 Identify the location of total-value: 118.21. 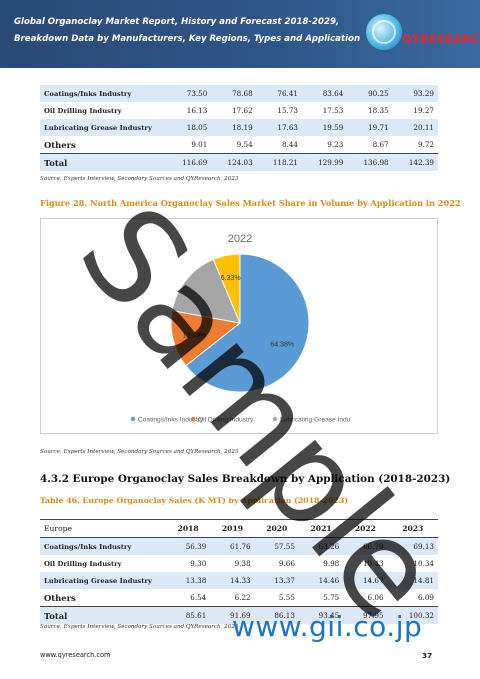
(279, 162).